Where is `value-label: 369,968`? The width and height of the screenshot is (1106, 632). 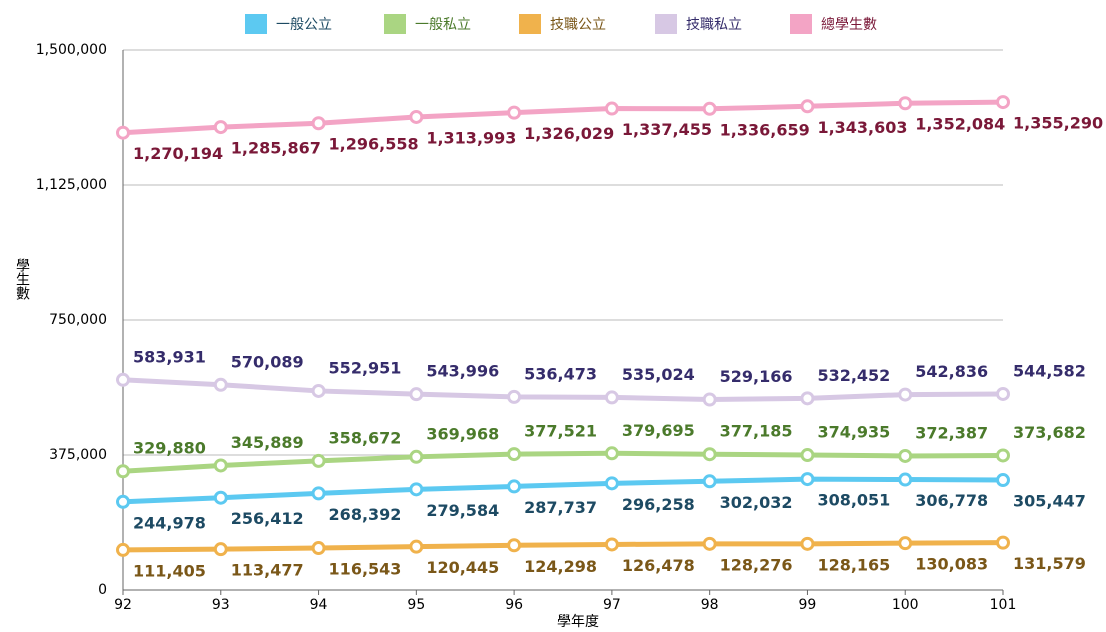 value-label: 369,968 is located at coordinates (462, 433).